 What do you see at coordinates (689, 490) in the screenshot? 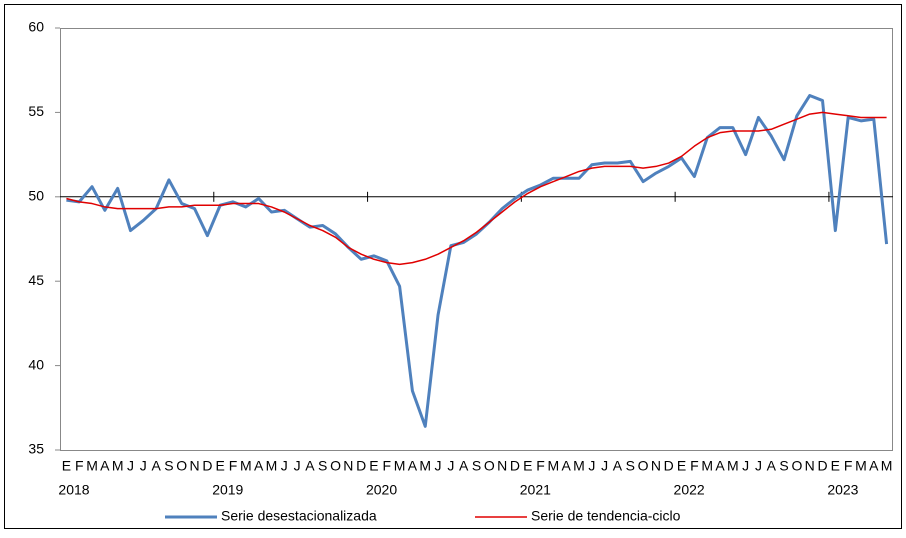
I see `year-label: 2022` at bounding box center [689, 490].